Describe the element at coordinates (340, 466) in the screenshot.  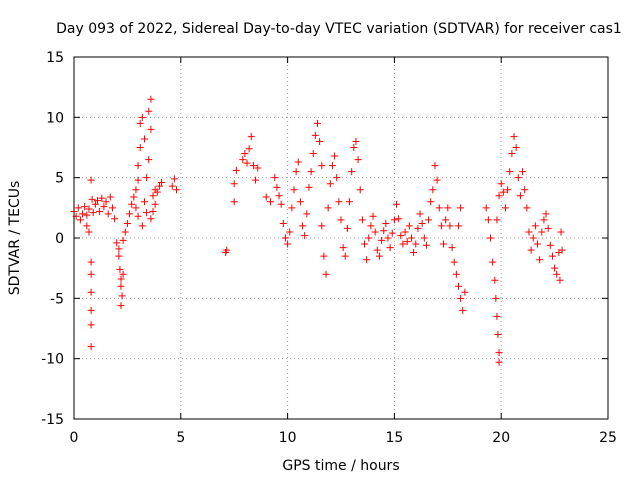
I see `x-axis-label: GPS time / hours` at that location.